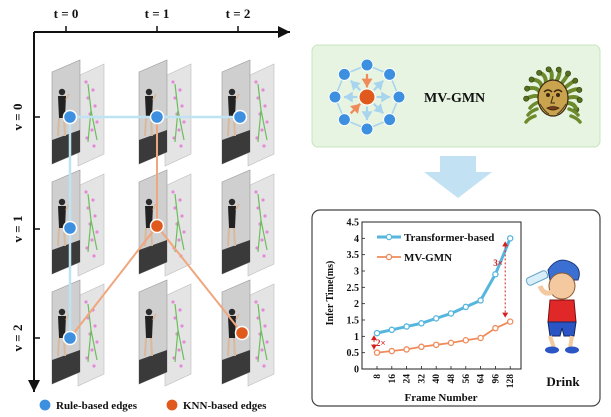 The height and width of the screenshot is (417, 611). What do you see at coordinates (381, 343) in the screenshot?
I see `speedup-2x-label: 2×` at bounding box center [381, 343].